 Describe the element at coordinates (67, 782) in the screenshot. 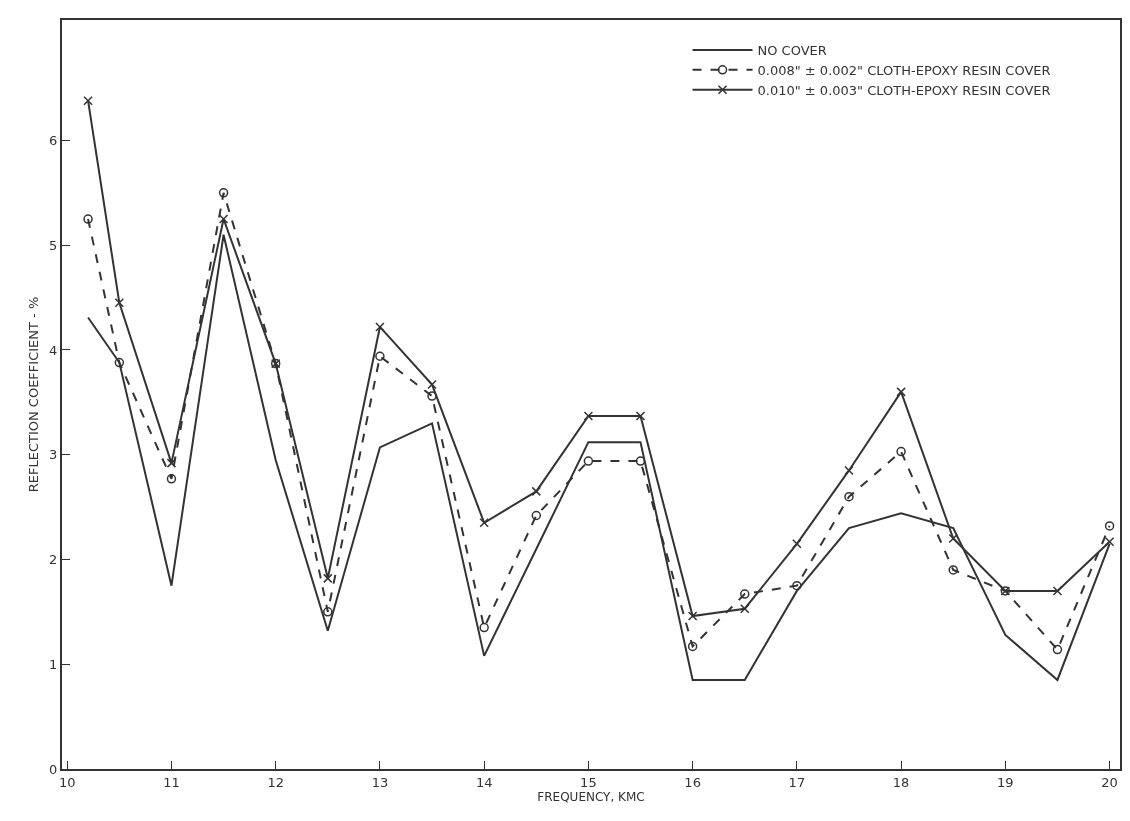

I see `x-tick-label: 10` at that location.